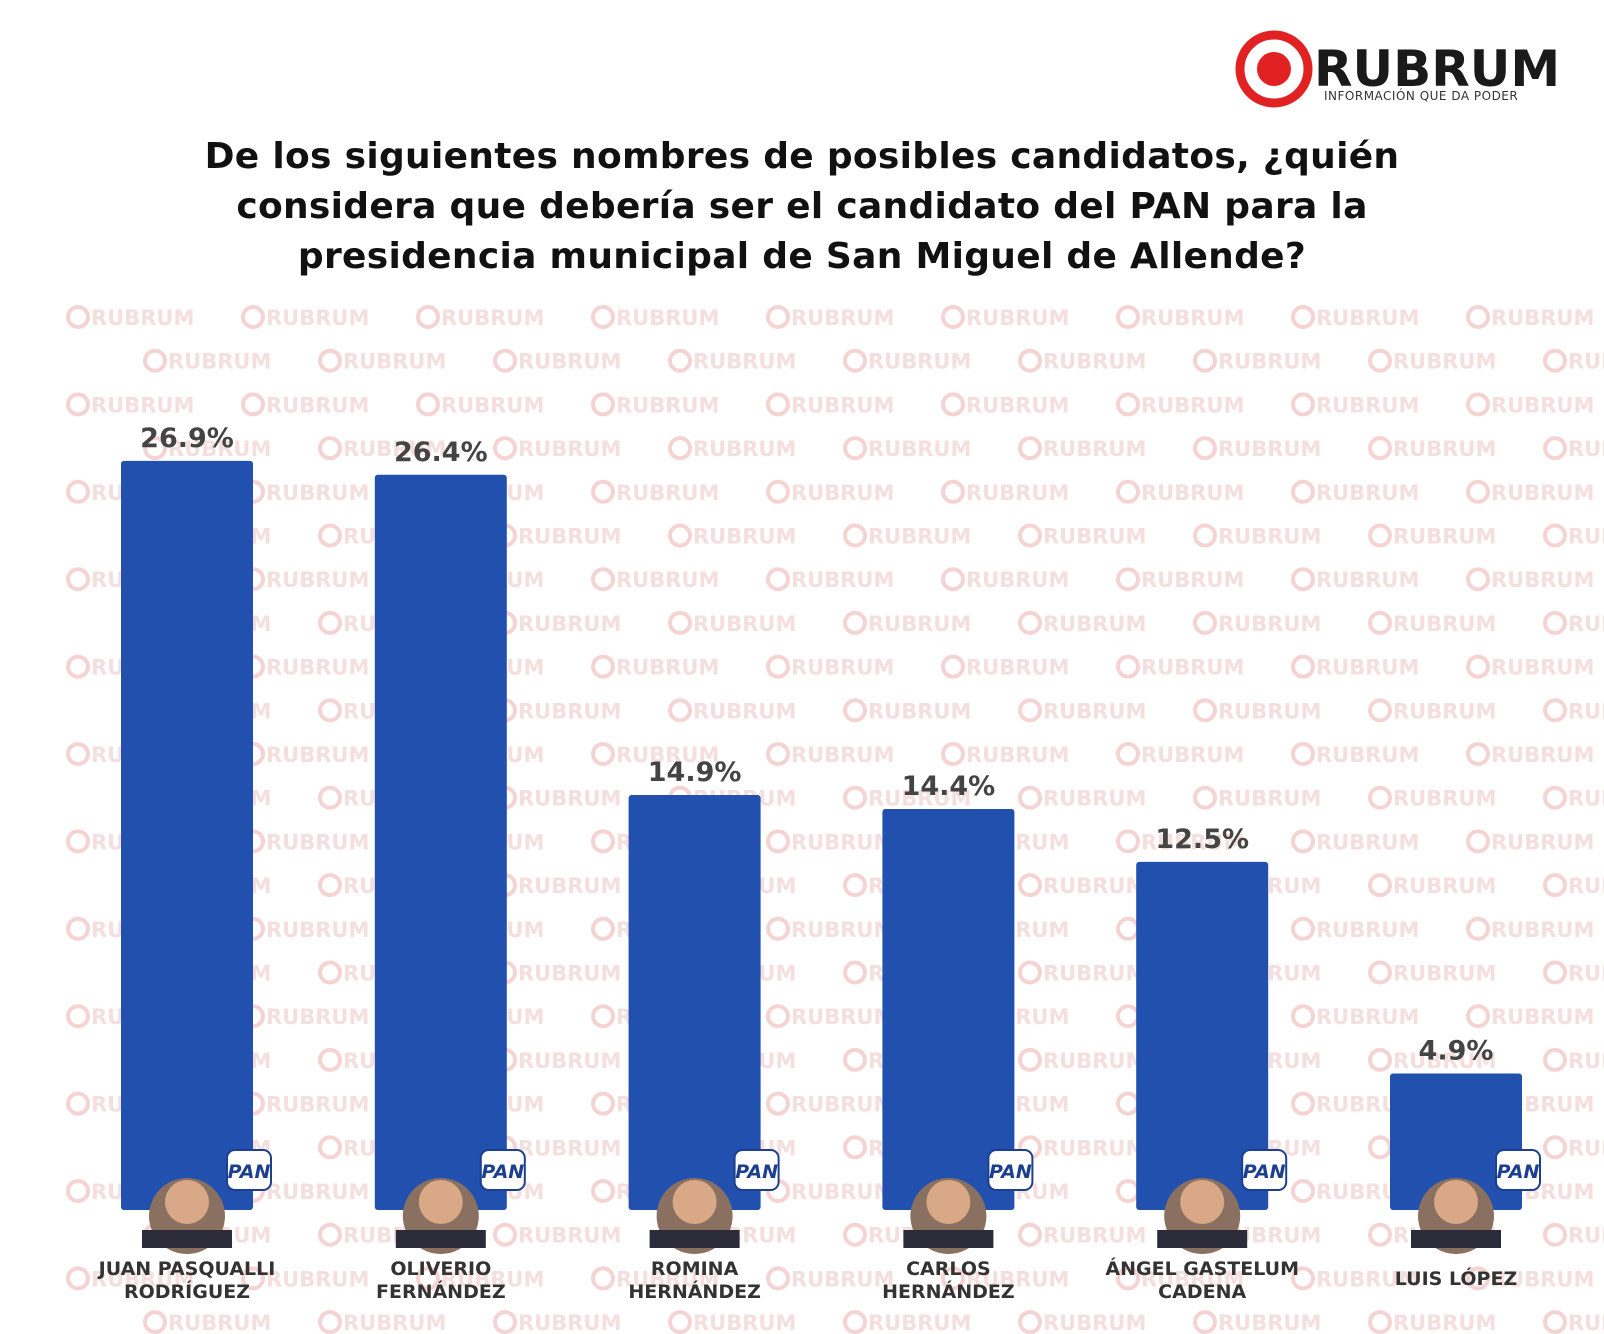  I want to click on bar, so click(694, 1002).